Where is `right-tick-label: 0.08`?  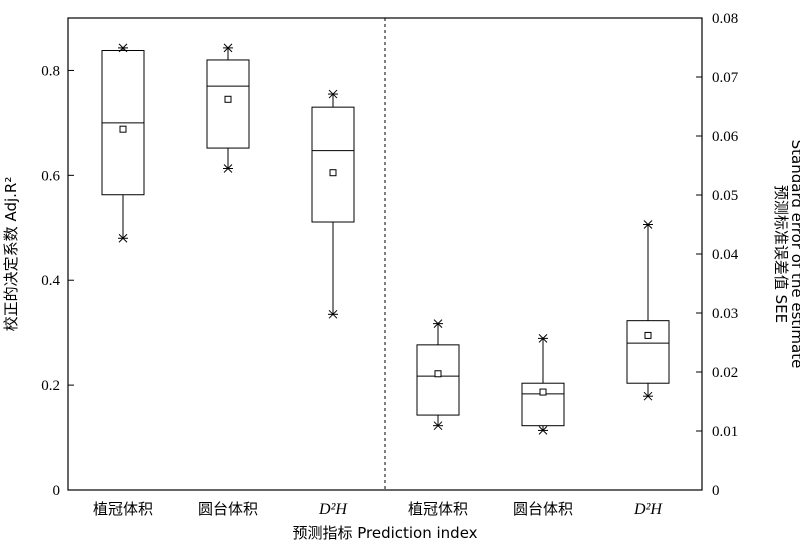
right-tick-label: 0.08 is located at coordinates (725, 19).